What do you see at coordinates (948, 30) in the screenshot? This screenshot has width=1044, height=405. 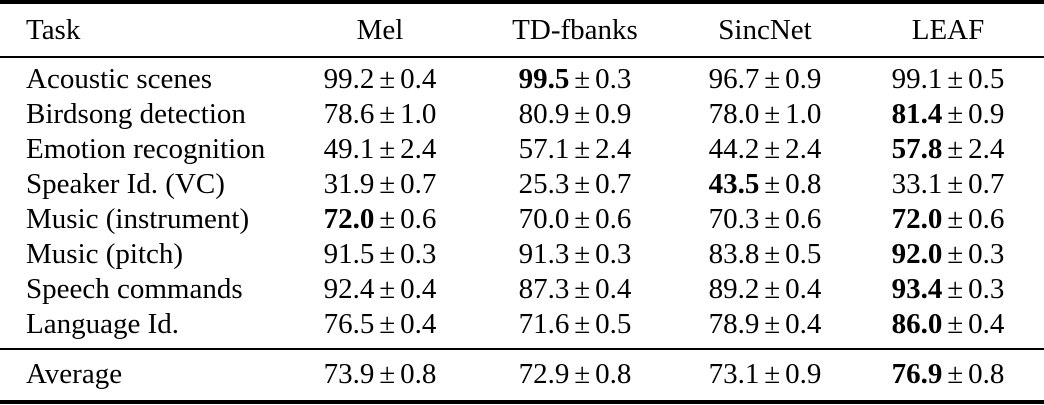 I see `column-header-leaf: LEAF` at bounding box center [948, 30].